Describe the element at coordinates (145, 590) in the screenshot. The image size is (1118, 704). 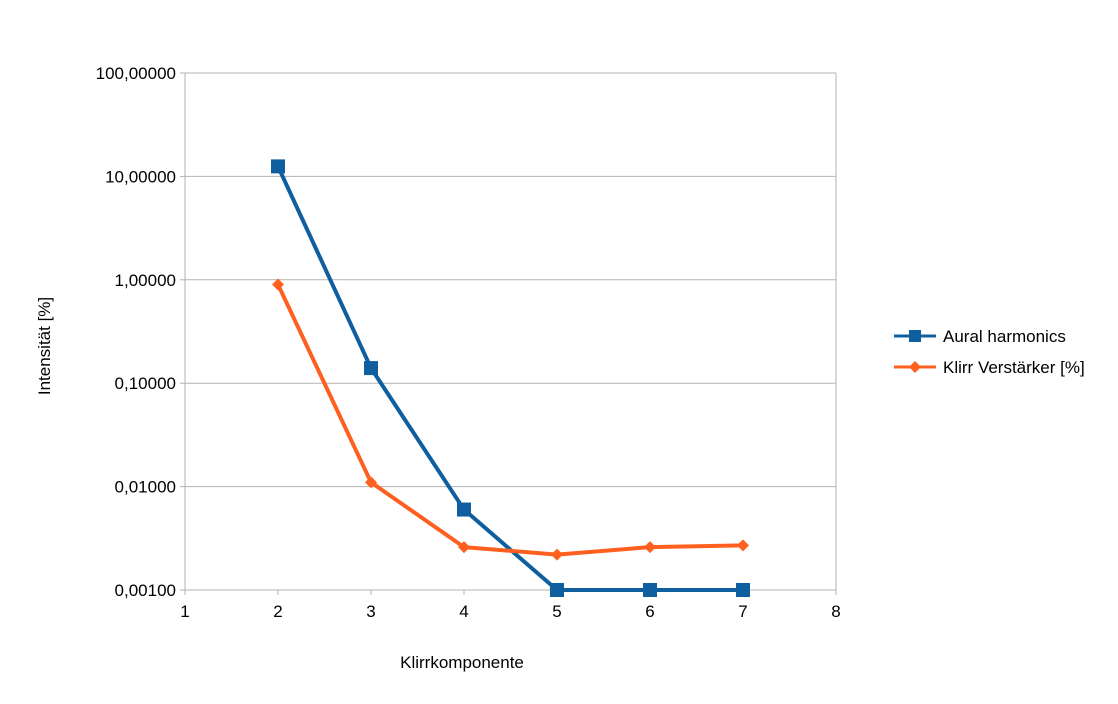
I see `y-tick-label: 0,00100` at that location.